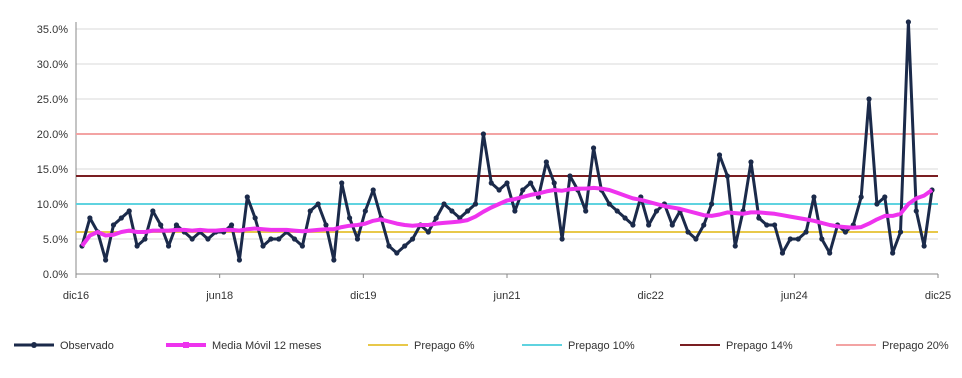 This screenshot has height=378, width=962. What do you see at coordinates (363, 296) in the screenshot?
I see `x-tick-label: dic19` at bounding box center [363, 296].